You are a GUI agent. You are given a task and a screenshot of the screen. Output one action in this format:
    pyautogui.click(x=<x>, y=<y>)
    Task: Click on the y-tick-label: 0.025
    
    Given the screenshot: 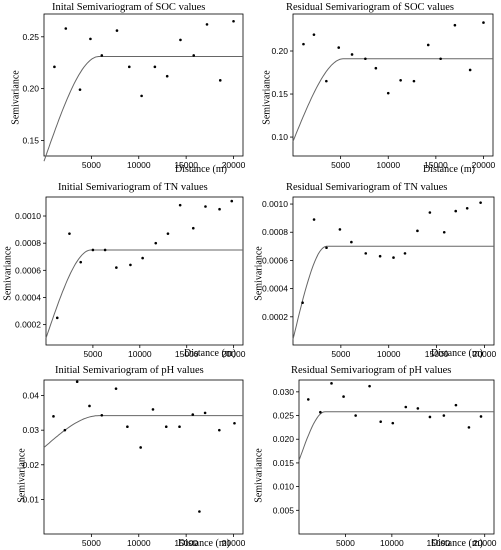 What is the action you would take?
    pyautogui.click(x=284, y=416)
    